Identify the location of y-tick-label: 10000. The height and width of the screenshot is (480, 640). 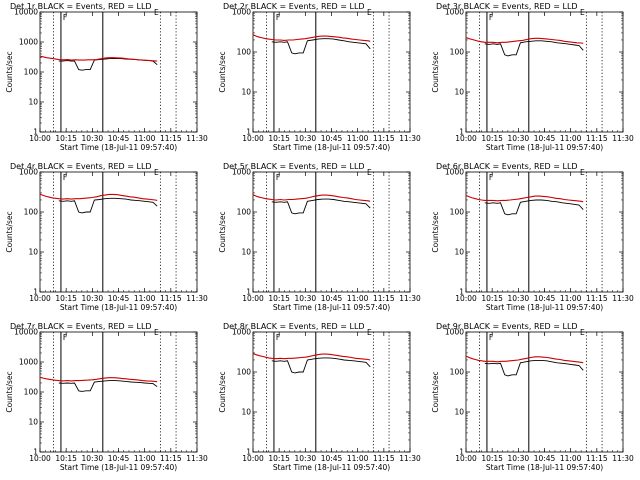
(26, 332).